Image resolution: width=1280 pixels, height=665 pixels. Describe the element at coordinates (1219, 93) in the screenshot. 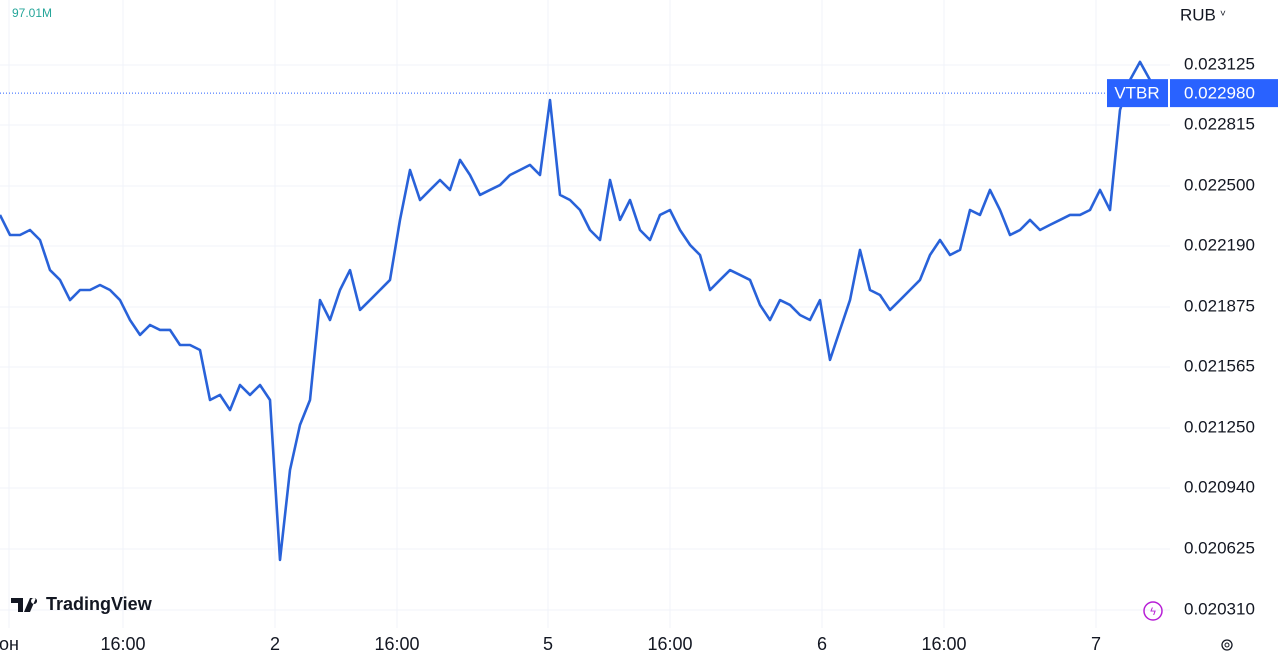

I see `price-badge-text: 0.022980` at that location.